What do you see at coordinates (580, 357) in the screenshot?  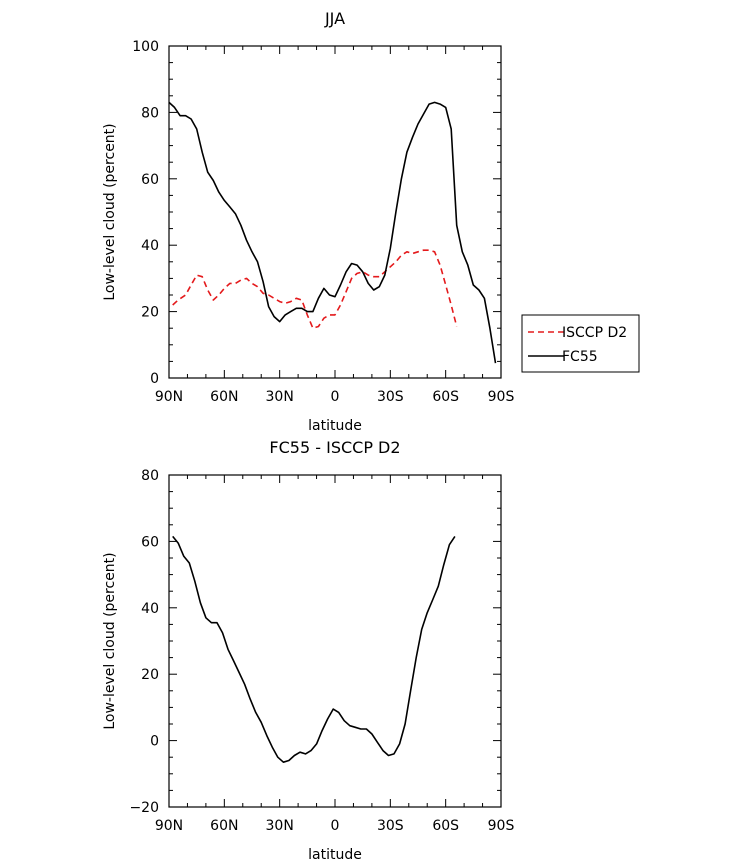 I see `legend-label: FC55` at bounding box center [580, 357].